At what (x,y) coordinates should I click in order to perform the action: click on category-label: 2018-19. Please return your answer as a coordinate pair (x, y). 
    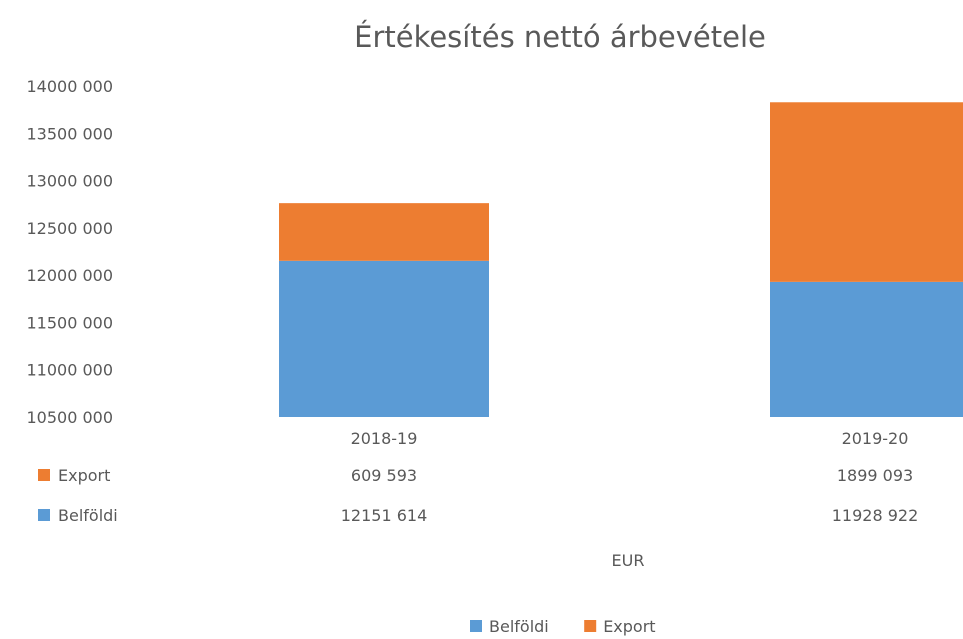
    Looking at the image, I should click on (384, 438).